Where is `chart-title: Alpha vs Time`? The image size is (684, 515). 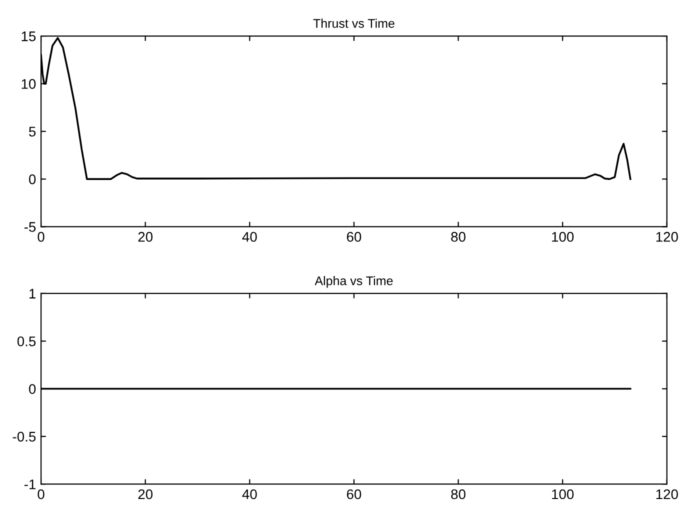 chart-title: Alpha vs Time is located at coordinates (353, 282).